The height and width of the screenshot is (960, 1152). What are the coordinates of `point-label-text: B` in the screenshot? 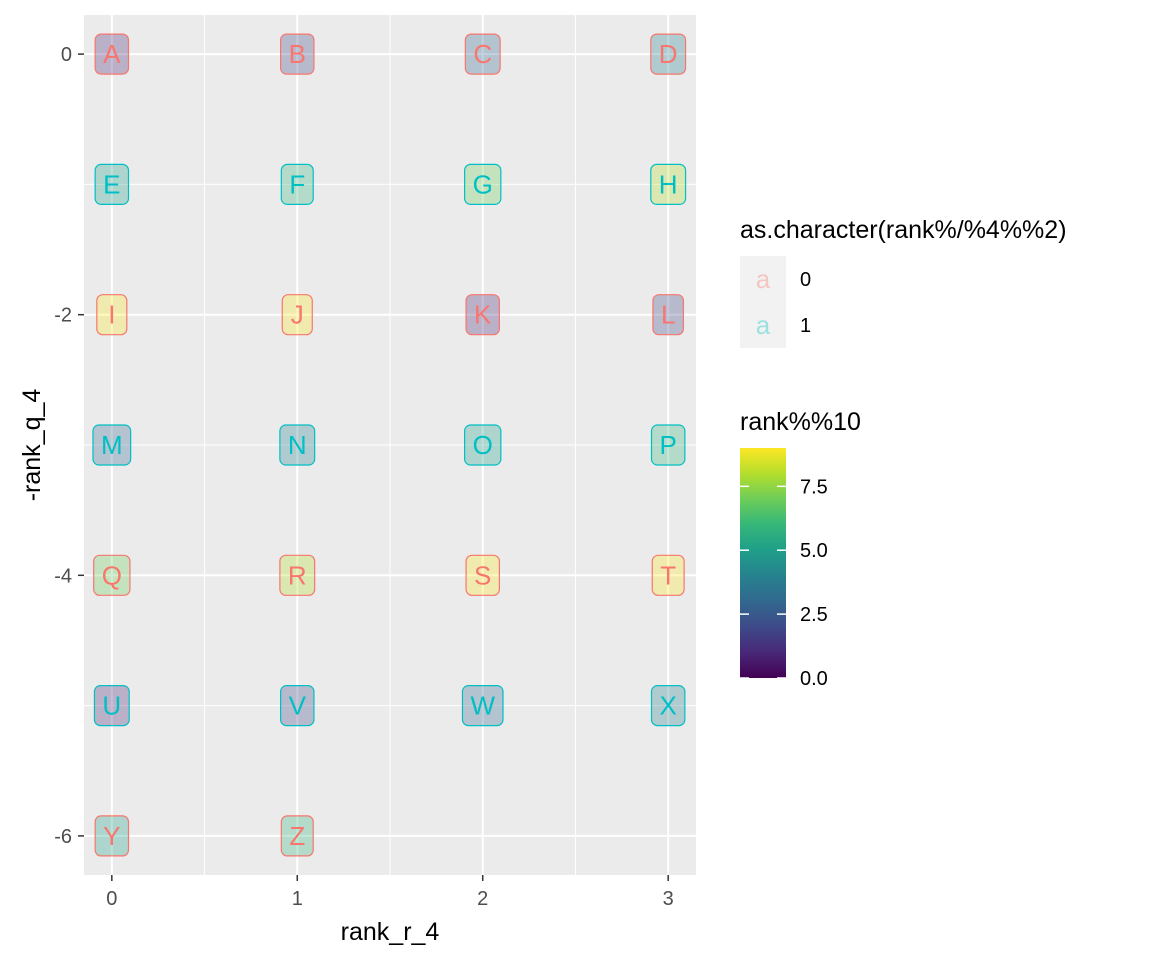 It's located at (297, 54).